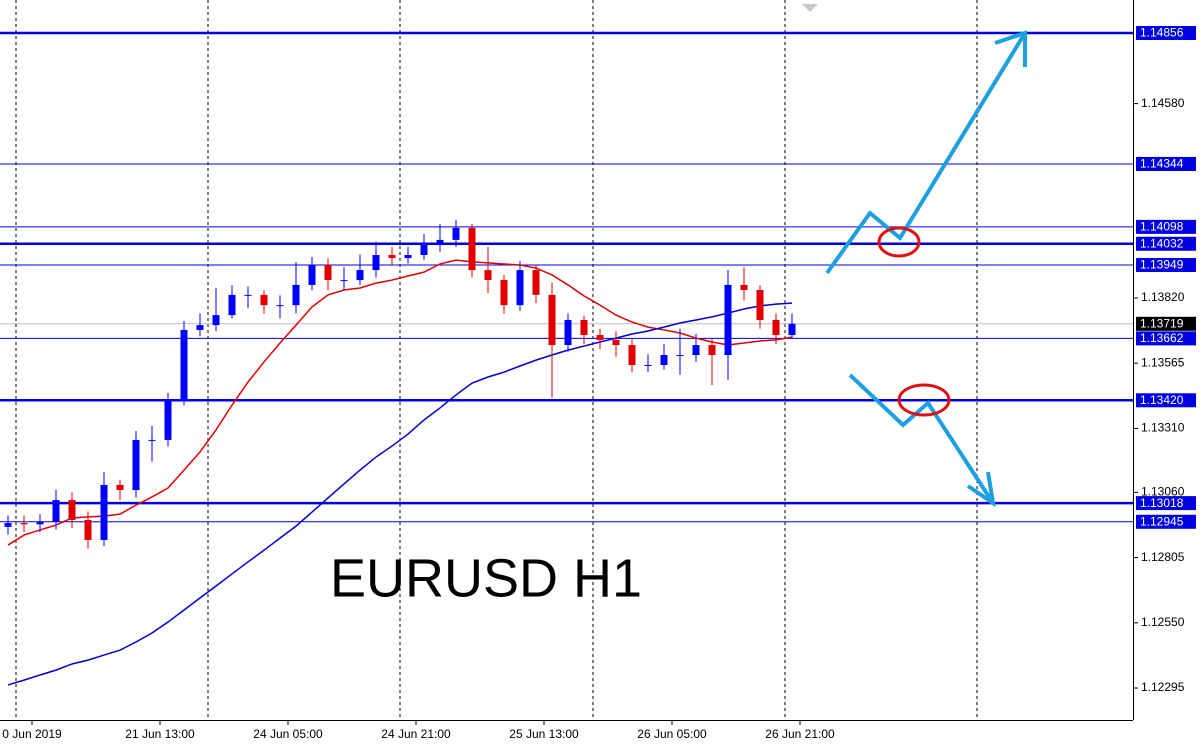 The height and width of the screenshot is (749, 1203). Describe the element at coordinates (672, 734) in the screenshot. I see `x-tick-label: 26 Jun 05:00` at that location.